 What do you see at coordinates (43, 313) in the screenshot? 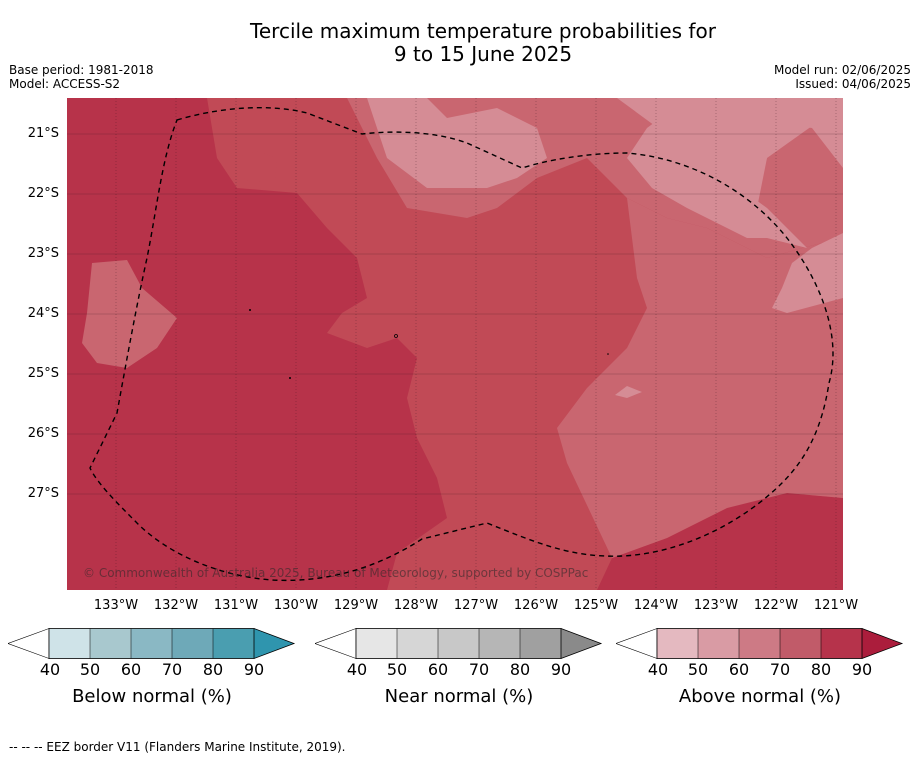
I see `lat-label: 24°S` at bounding box center [43, 313].